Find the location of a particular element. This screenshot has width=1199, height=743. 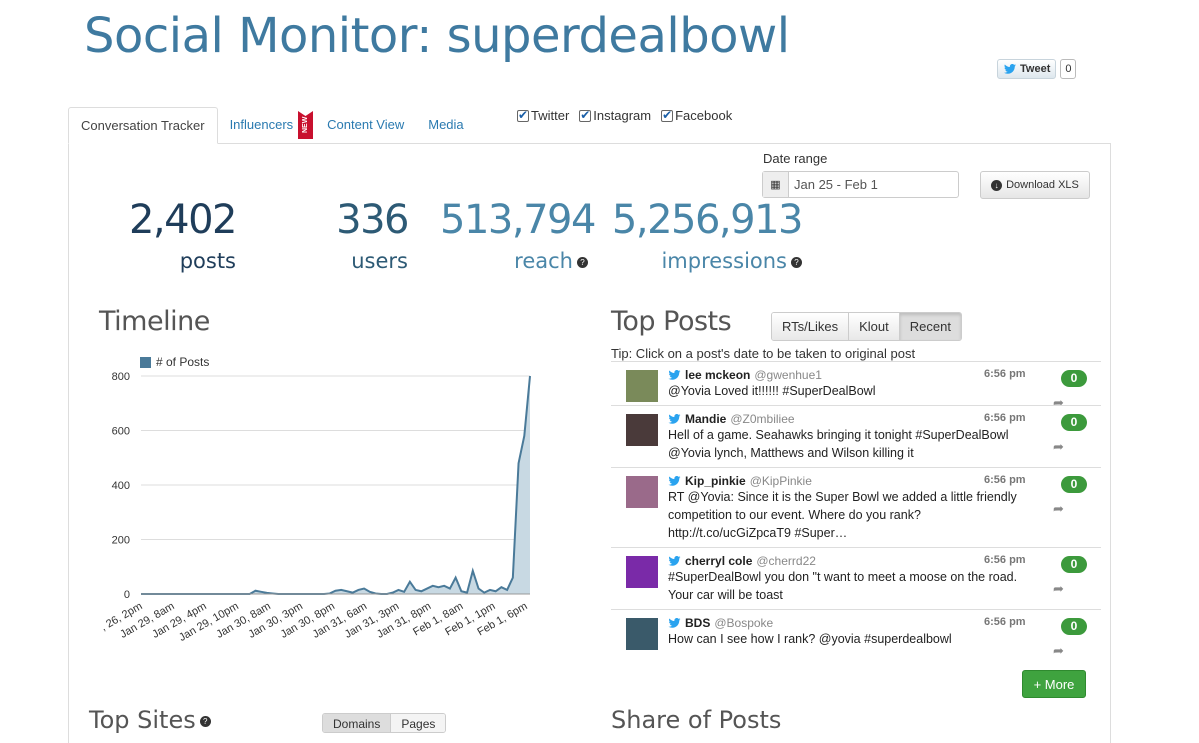

top-sites-title: Top Sites? is located at coordinates (150, 720).